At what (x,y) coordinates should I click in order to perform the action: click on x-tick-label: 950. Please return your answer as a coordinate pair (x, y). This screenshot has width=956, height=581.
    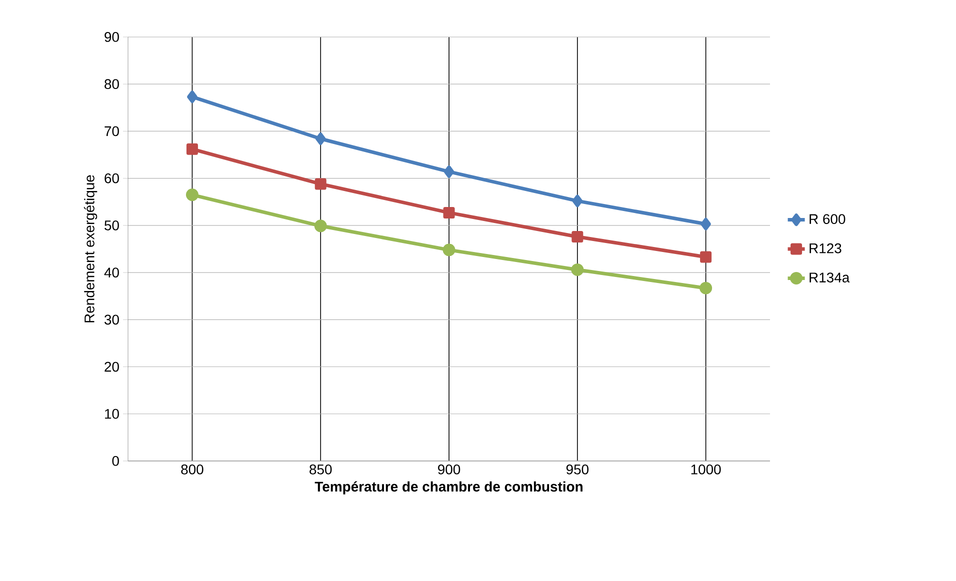
    Looking at the image, I should click on (577, 469).